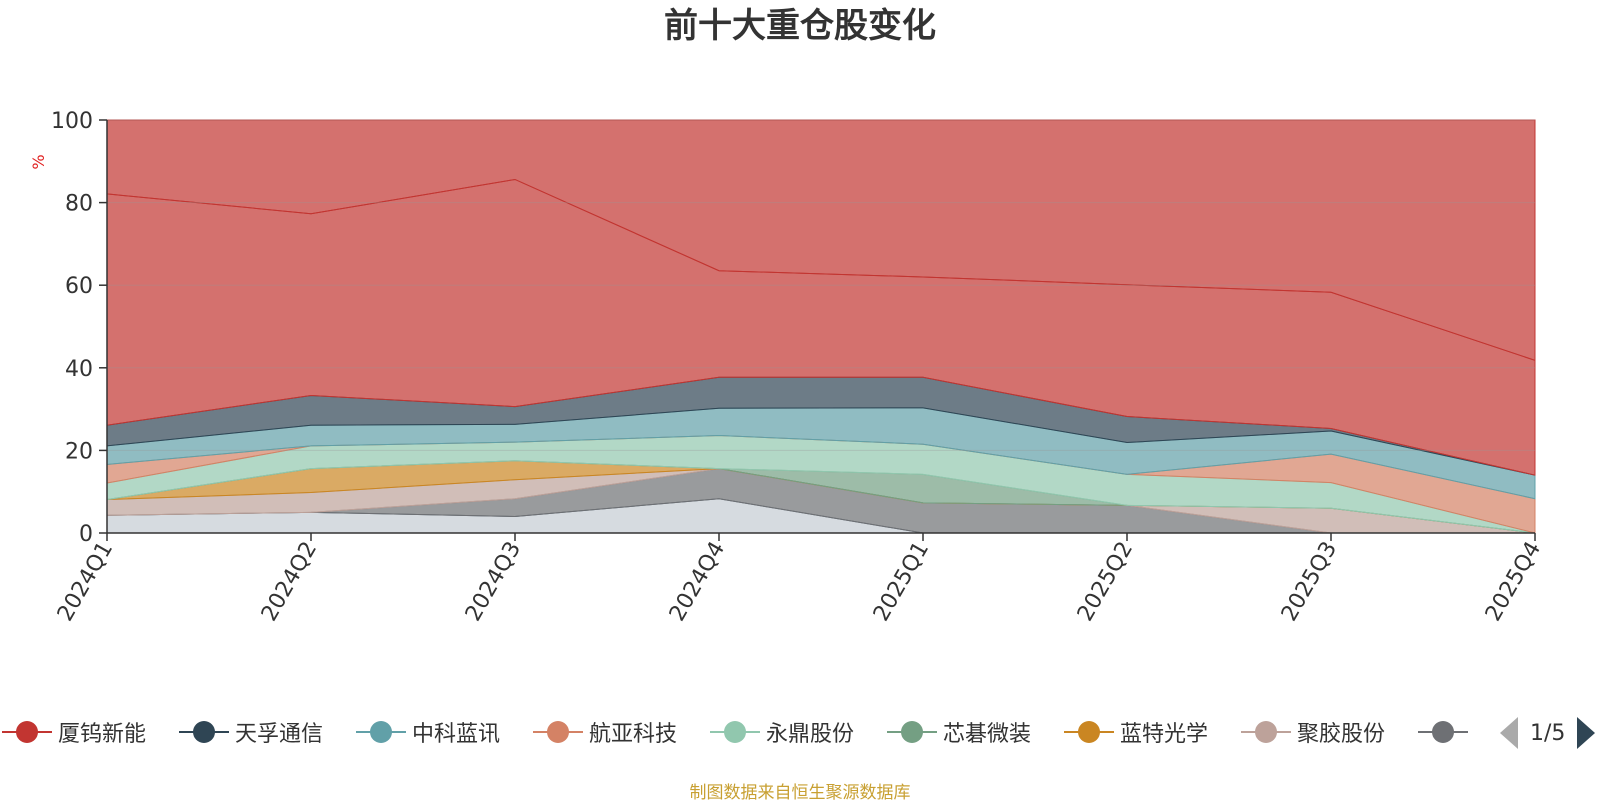  I want to click on x-tick-label: 2025Q4, so click(1513, 582).